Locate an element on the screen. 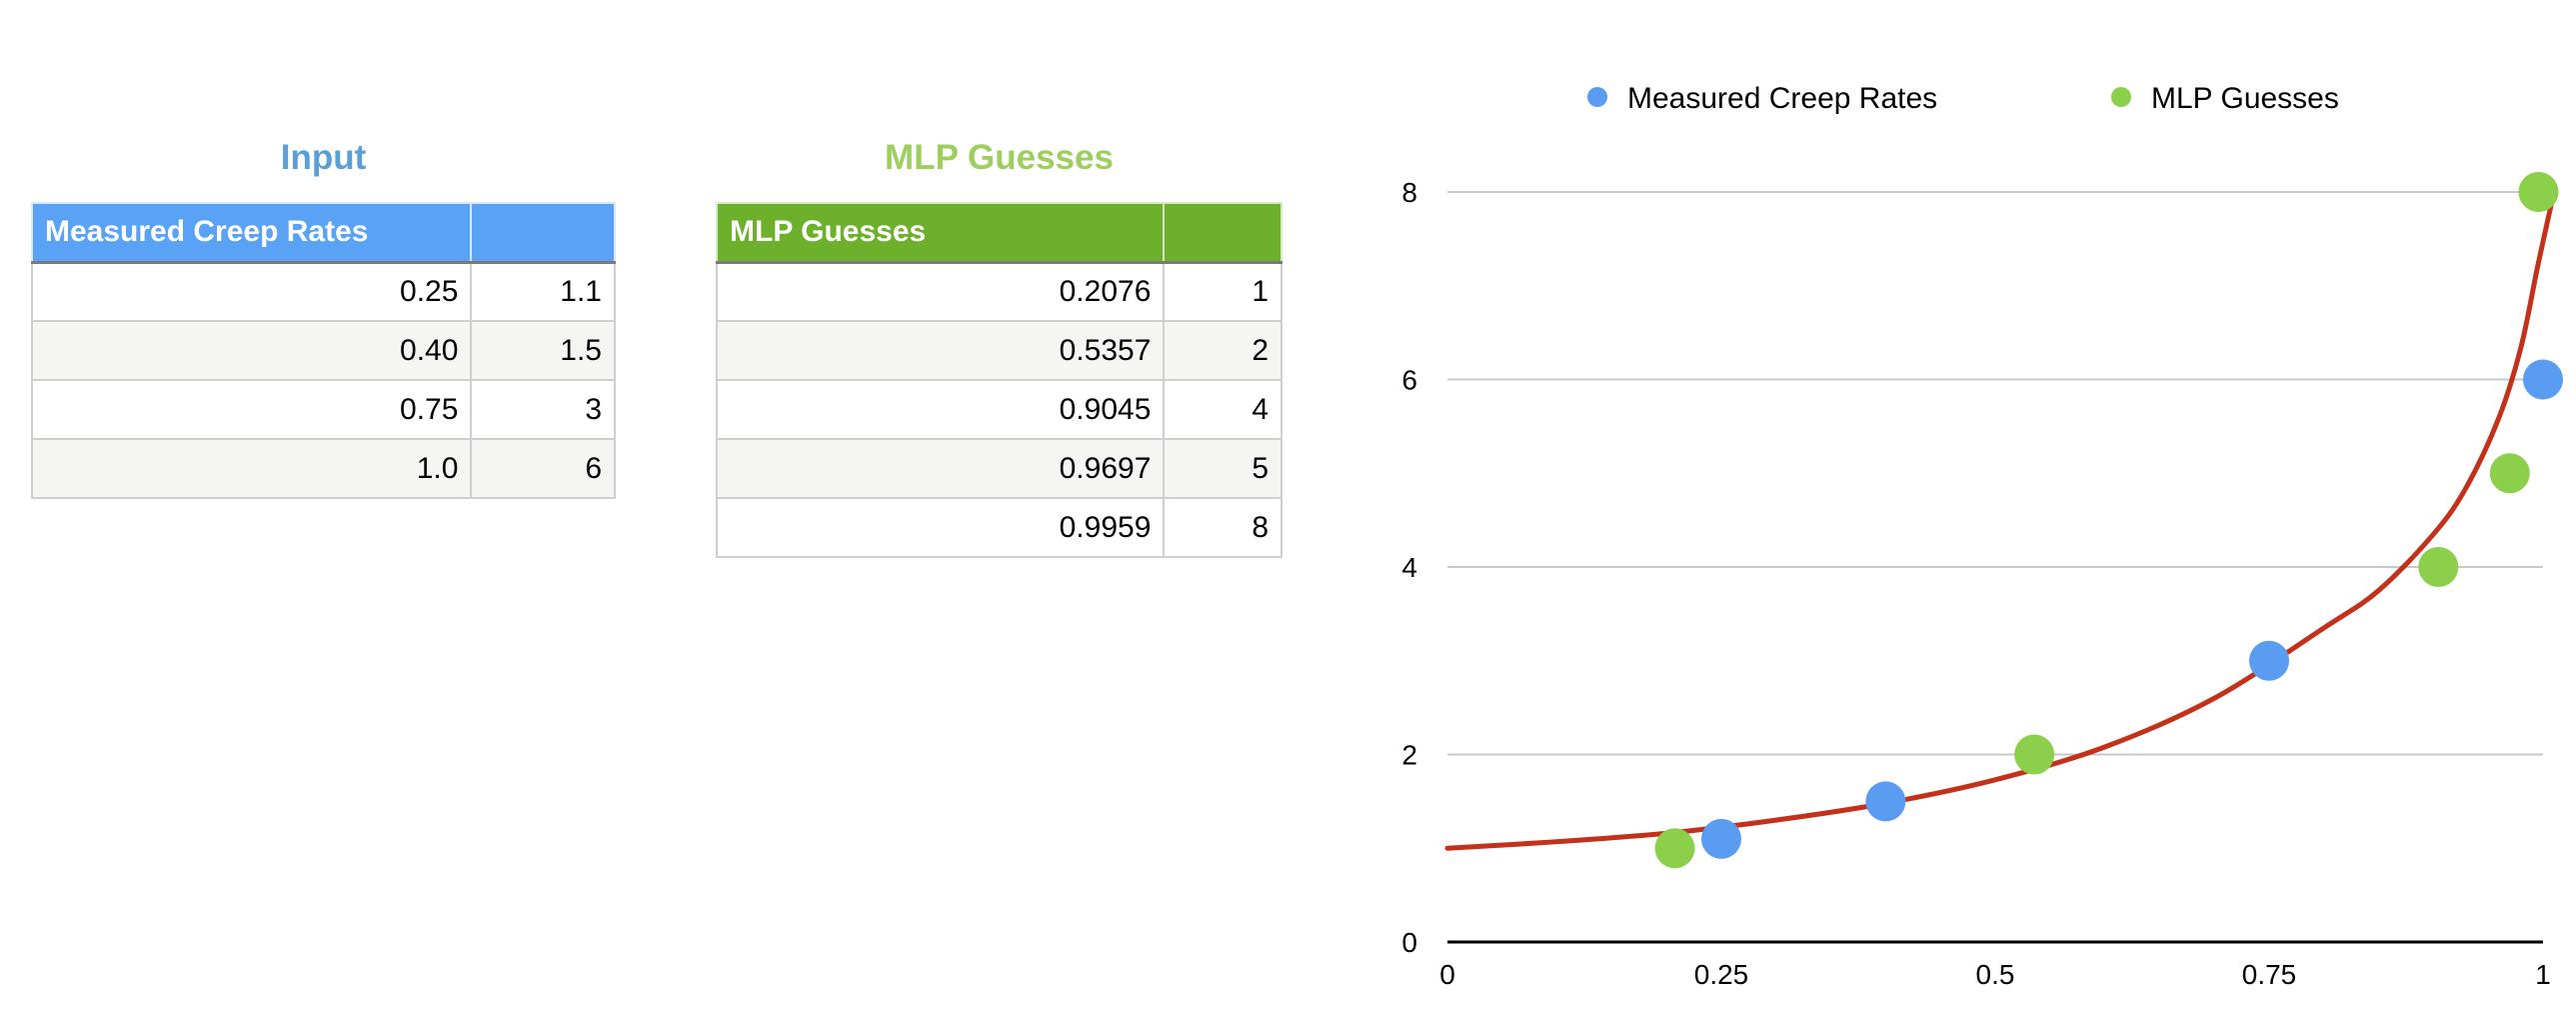 Image resolution: width=2576 pixels, height=1036 pixels. table-row: 0.40 1.5 is located at coordinates (323, 350).